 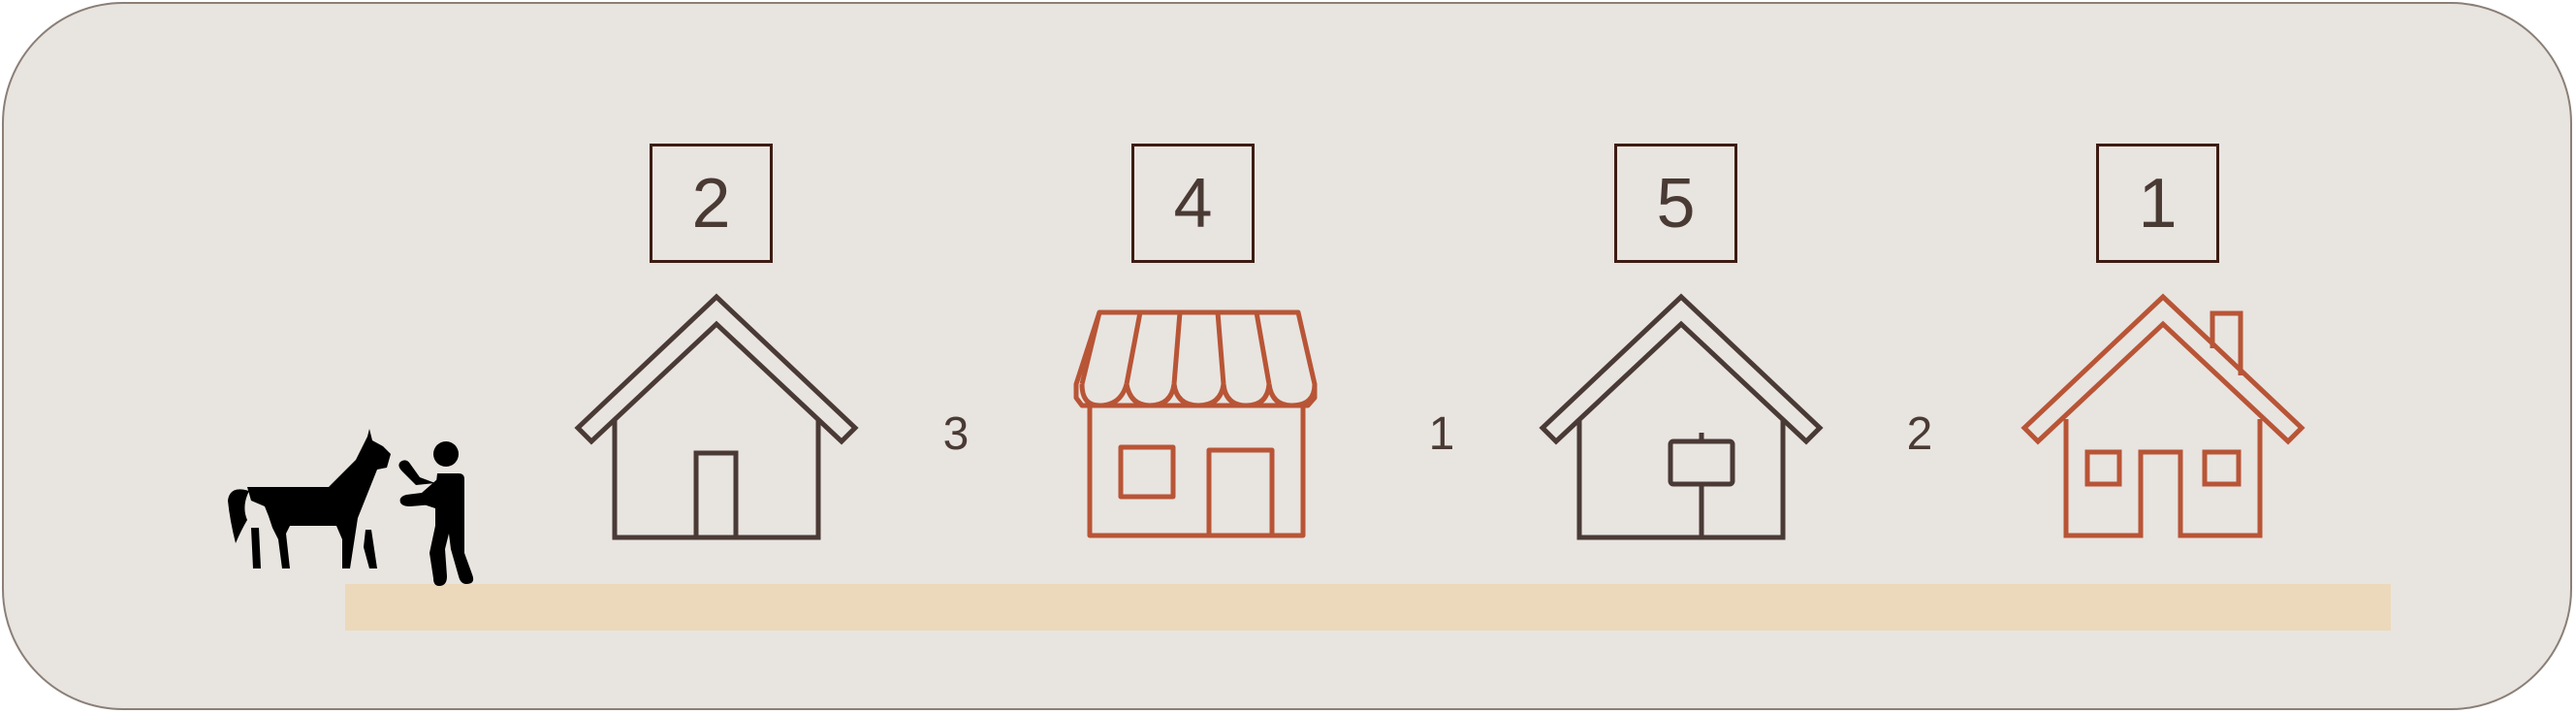 I want to click on house-with-chimney-icon, so click(x=2163, y=415).